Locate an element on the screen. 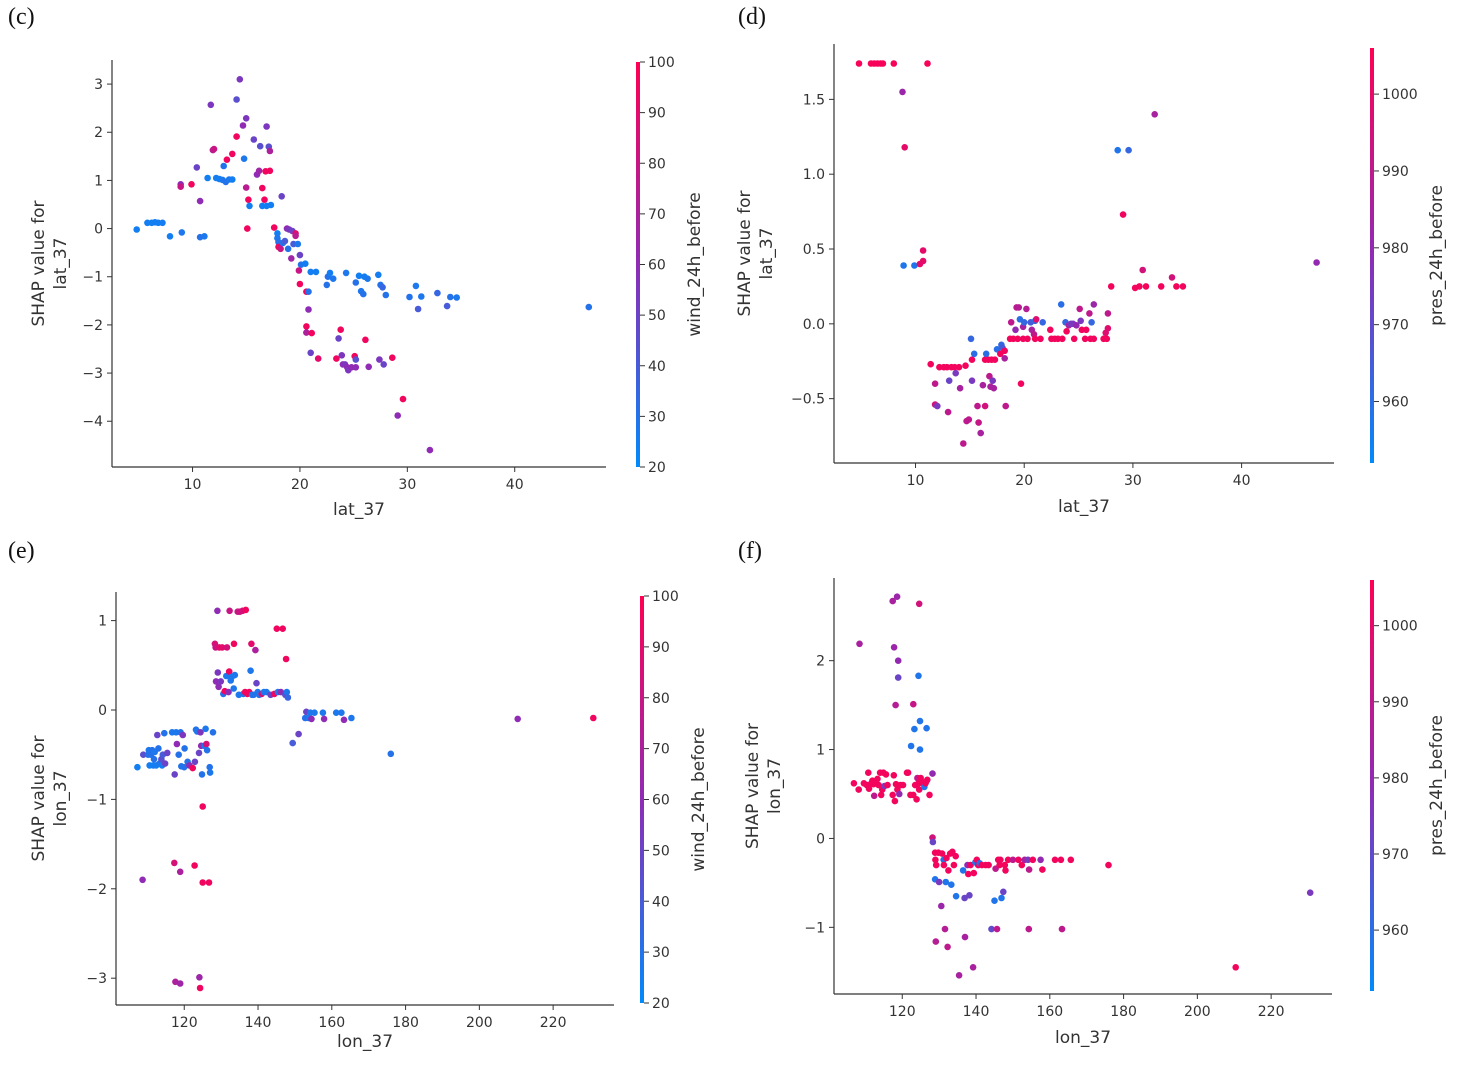 The height and width of the screenshot is (1066, 1472). x-tick-label: 120 is located at coordinates (902, 1012).